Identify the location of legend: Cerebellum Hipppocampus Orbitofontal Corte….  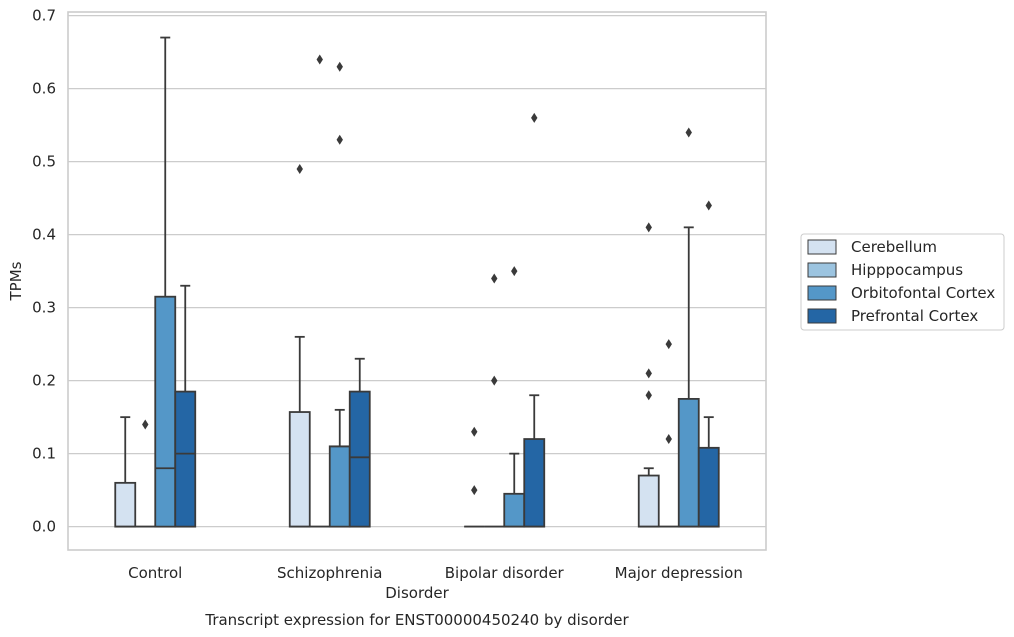
(902, 282).